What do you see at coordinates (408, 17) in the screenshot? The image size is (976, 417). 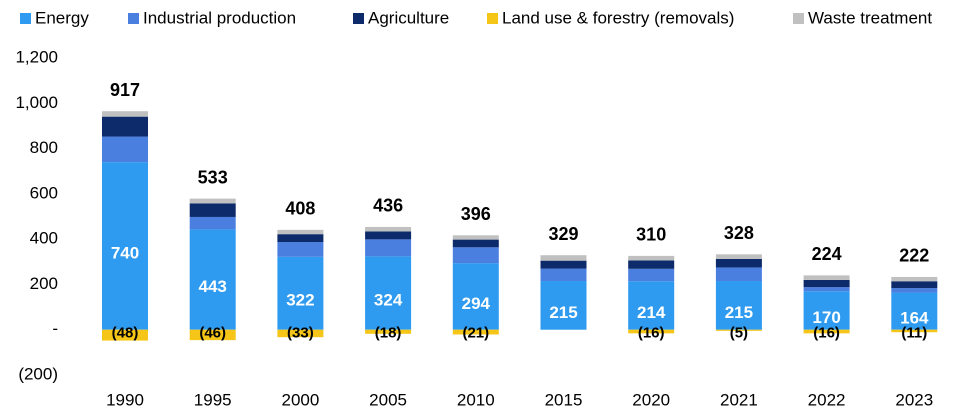 I see `legend-label: Agriculture` at bounding box center [408, 17].